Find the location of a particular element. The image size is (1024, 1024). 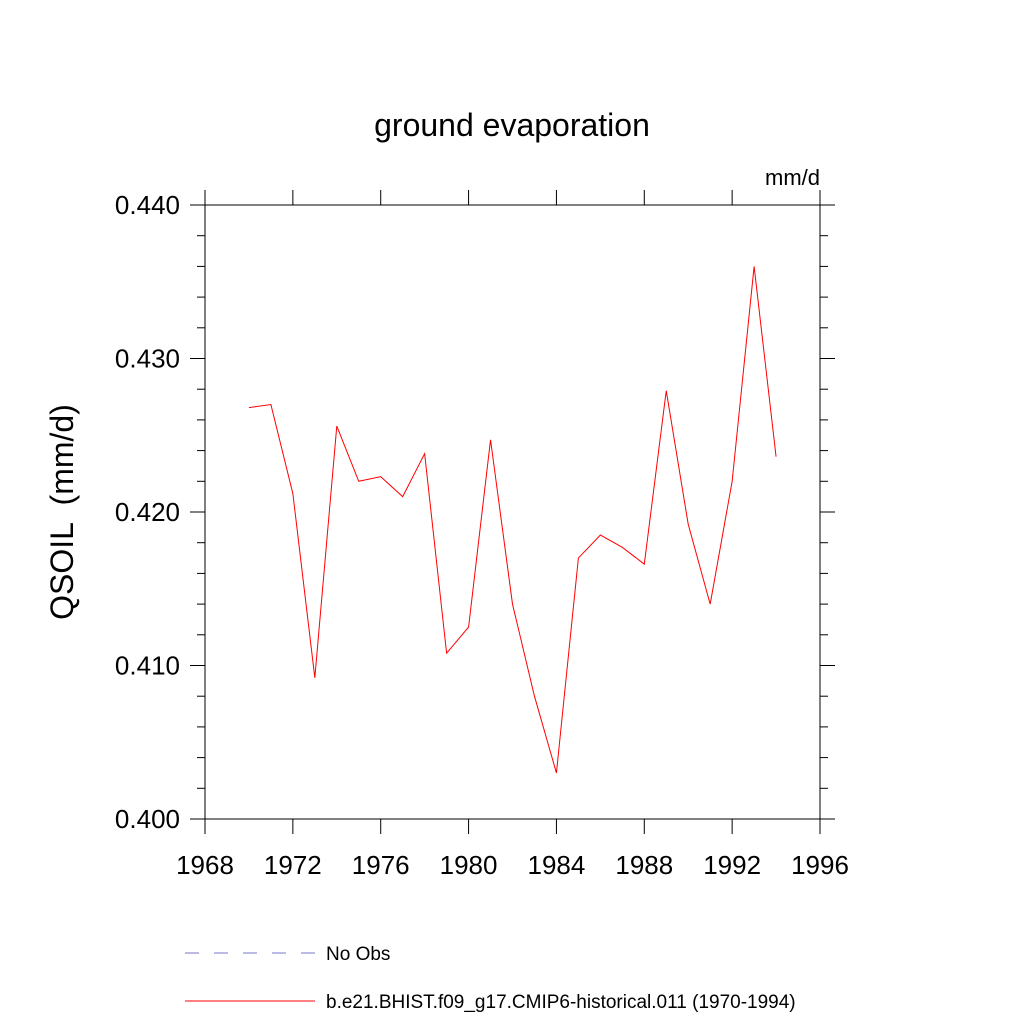

x-tick-labels: 1968 1972 1976 1980 1984 1988 1992 1996 is located at coordinates (512, 865).